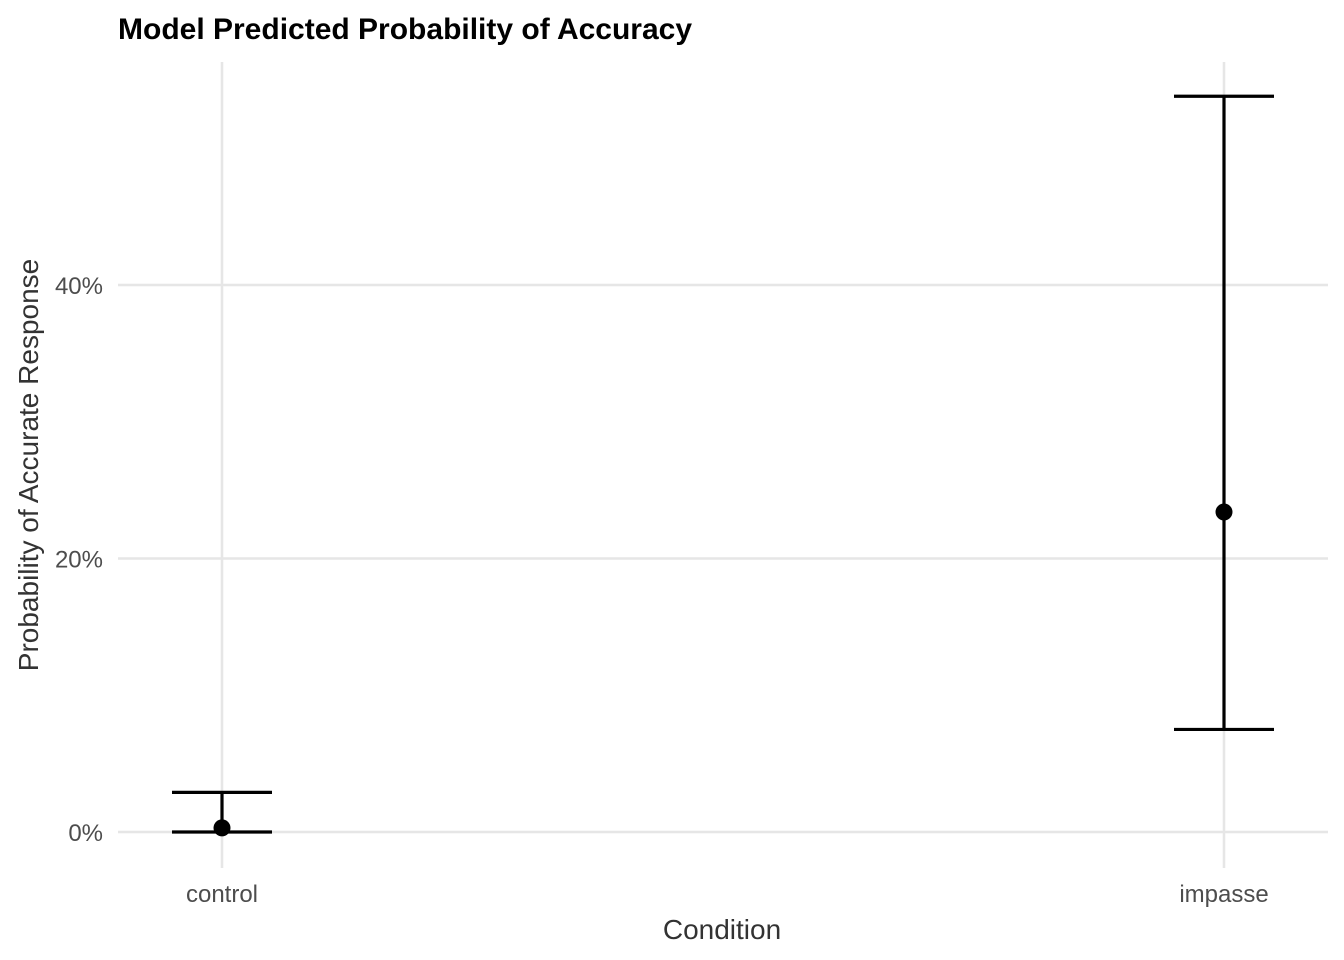  I want to click on y-axis-ticks: 0% 20% 40%, so click(79, 560).